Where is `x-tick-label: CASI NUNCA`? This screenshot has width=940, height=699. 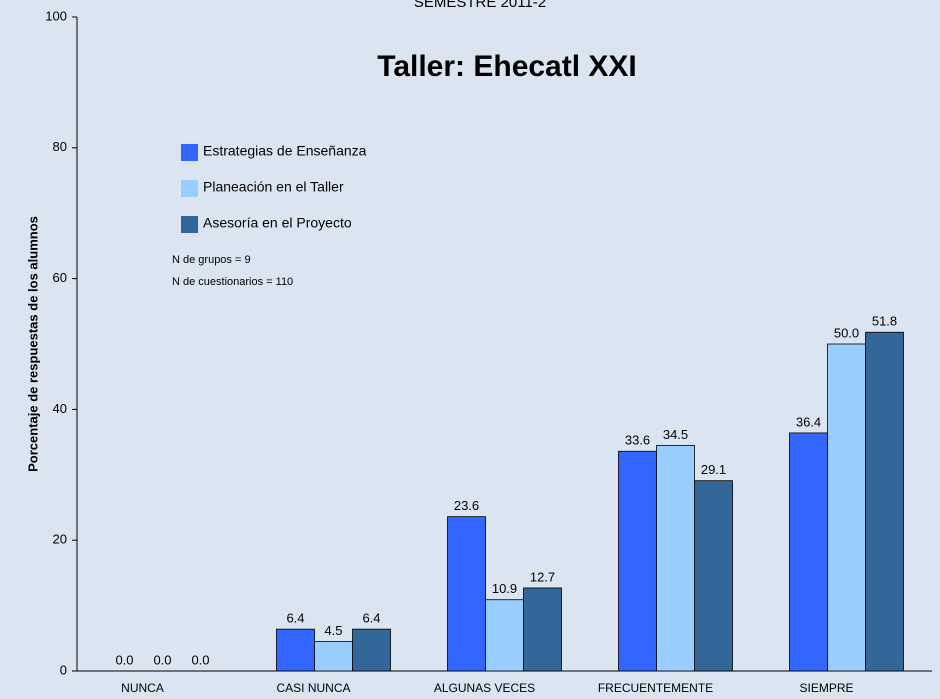 x-tick-label: CASI NUNCA is located at coordinates (313, 688).